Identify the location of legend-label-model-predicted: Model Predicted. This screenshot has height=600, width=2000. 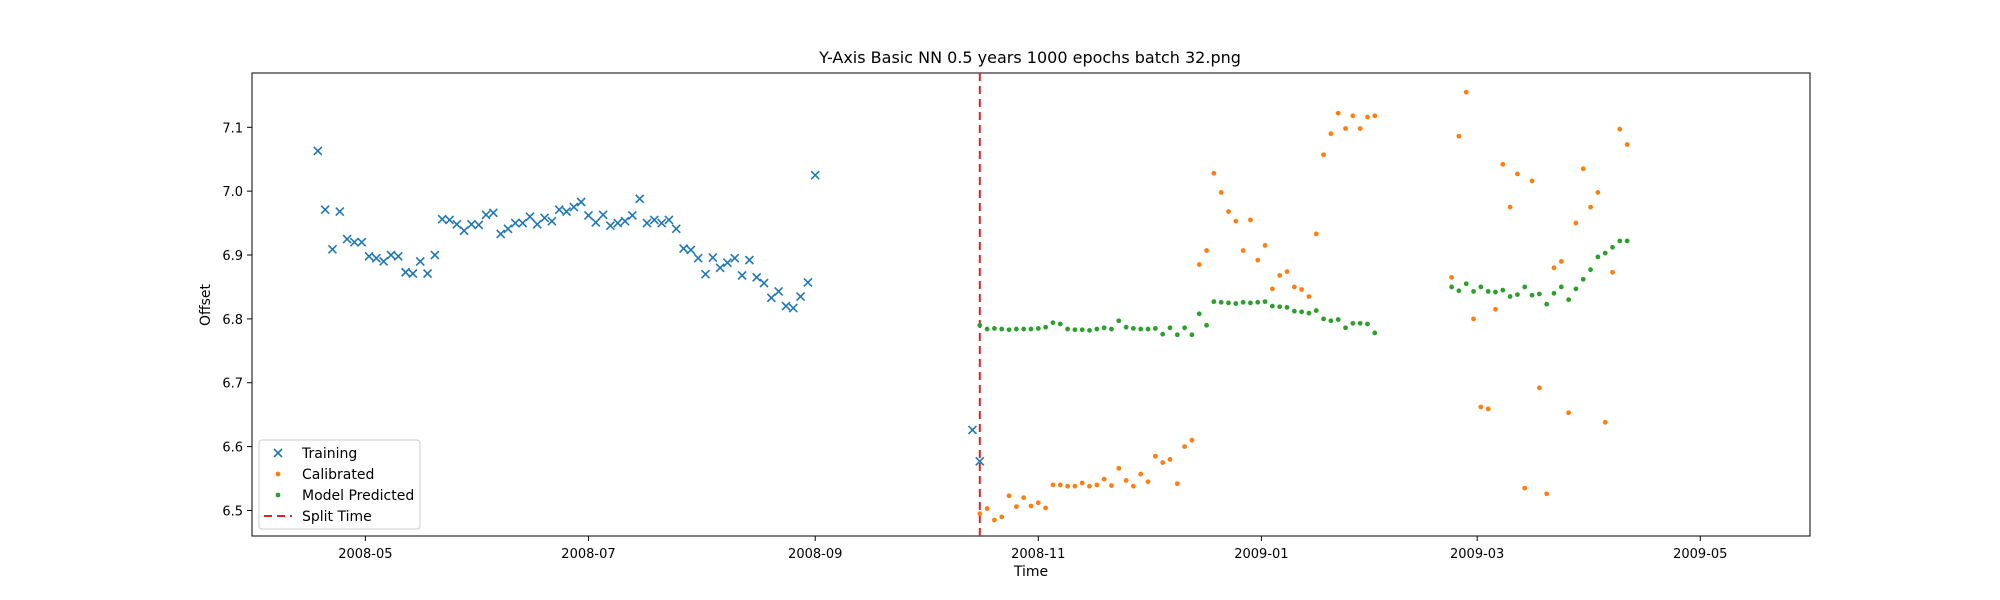
(358, 496).